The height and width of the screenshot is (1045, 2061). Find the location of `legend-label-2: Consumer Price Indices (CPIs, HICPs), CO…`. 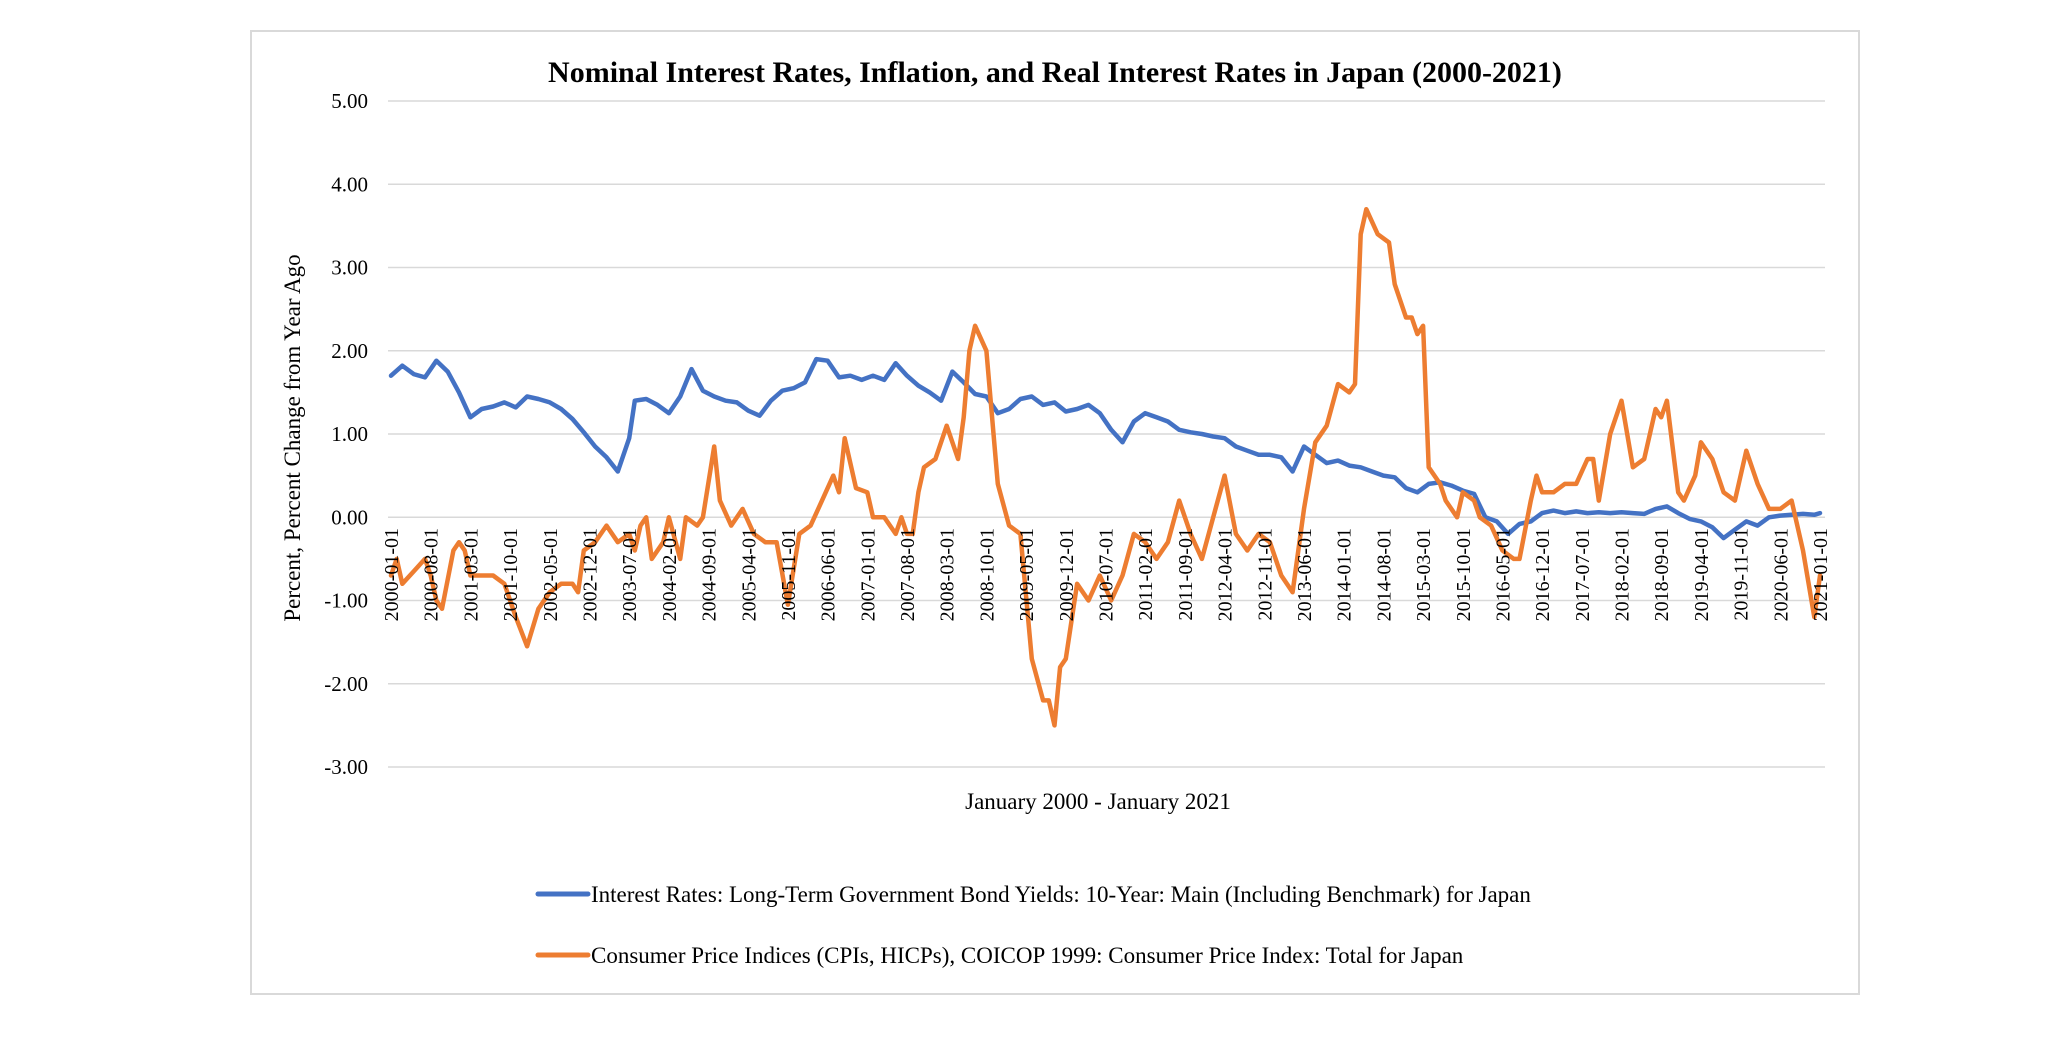

legend-label-2: Consumer Price Indices (CPIs, HICPs), CO… is located at coordinates (1027, 955).